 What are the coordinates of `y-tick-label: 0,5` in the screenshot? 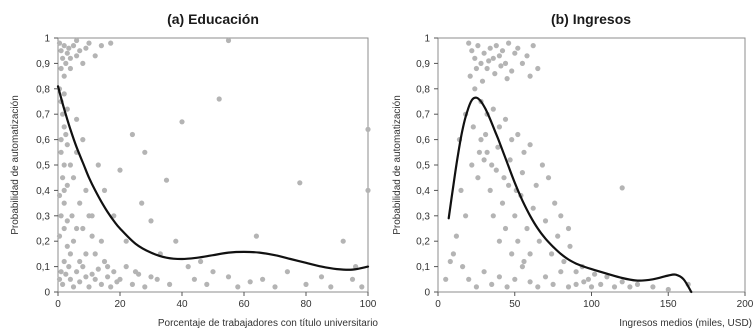 It's located at (423, 166).